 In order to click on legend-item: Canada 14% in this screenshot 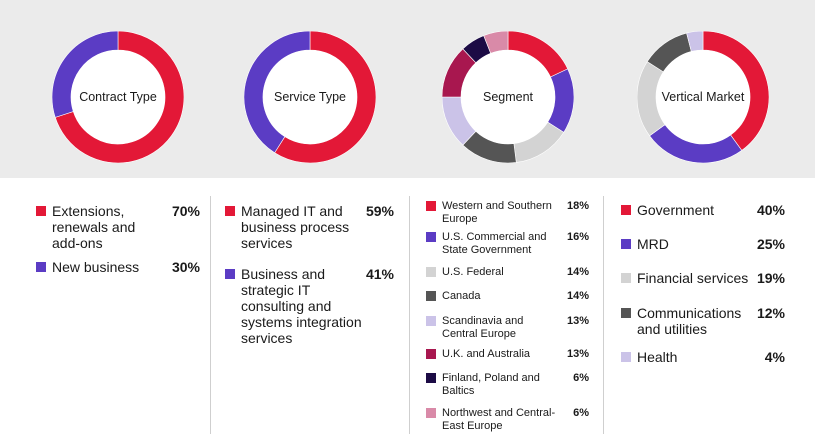, I will do `click(507, 297)`.